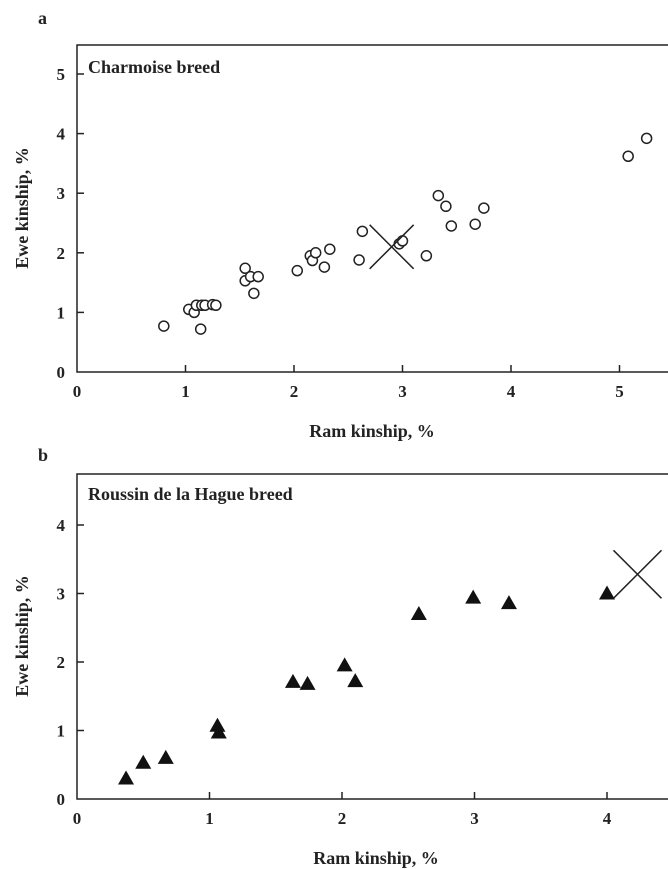 Image resolution: width=668 pixels, height=869 pixels. What do you see at coordinates (342, 818) in the screenshot?
I see `panel-b-x-tick-label: 2` at bounding box center [342, 818].